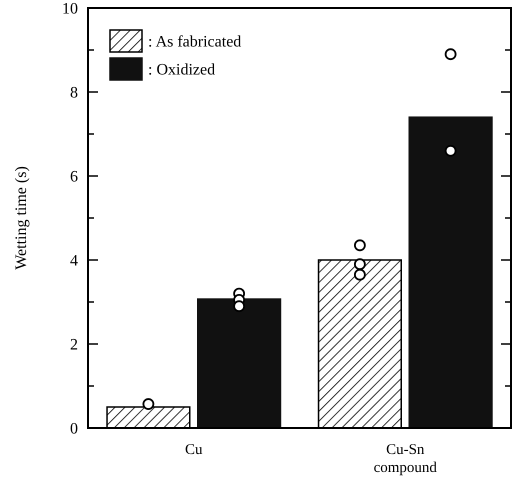 Image resolution: width=526 pixels, height=497 pixels. What do you see at coordinates (406, 459) in the screenshot?
I see `x-tick-label: Cu-Sn compound` at bounding box center [406, 459].